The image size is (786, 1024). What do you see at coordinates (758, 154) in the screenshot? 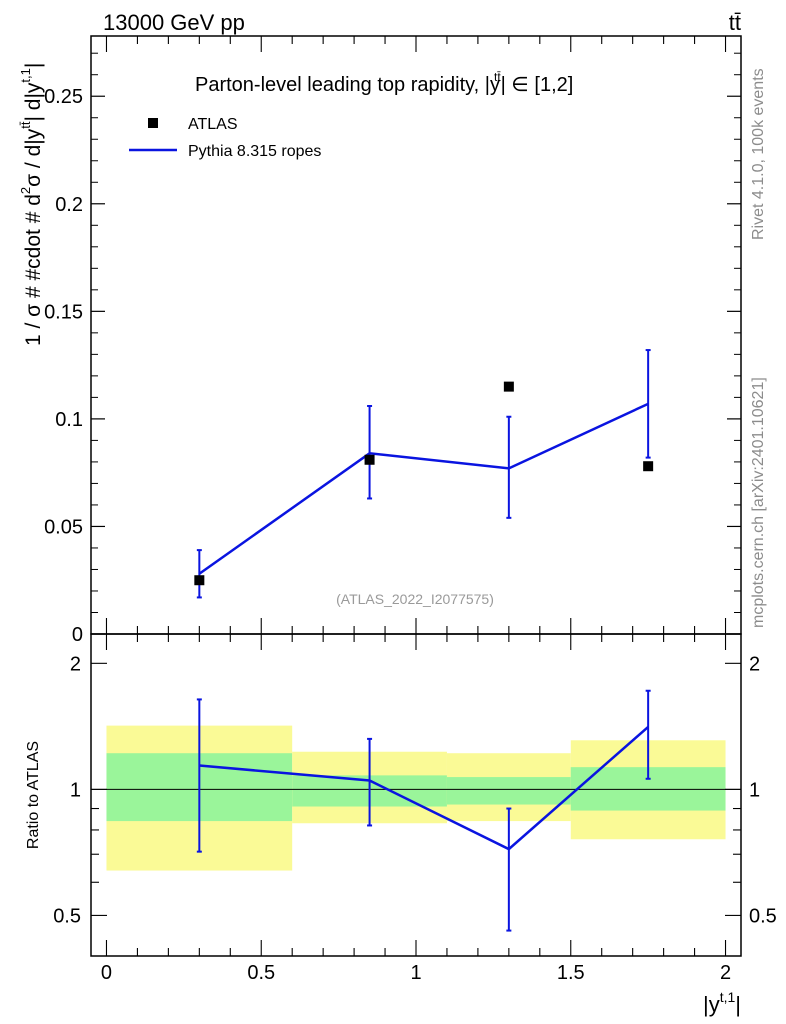
I see `rivet-label: Rivet 4.1.0, 100k events` at bounding box center [758, 154].